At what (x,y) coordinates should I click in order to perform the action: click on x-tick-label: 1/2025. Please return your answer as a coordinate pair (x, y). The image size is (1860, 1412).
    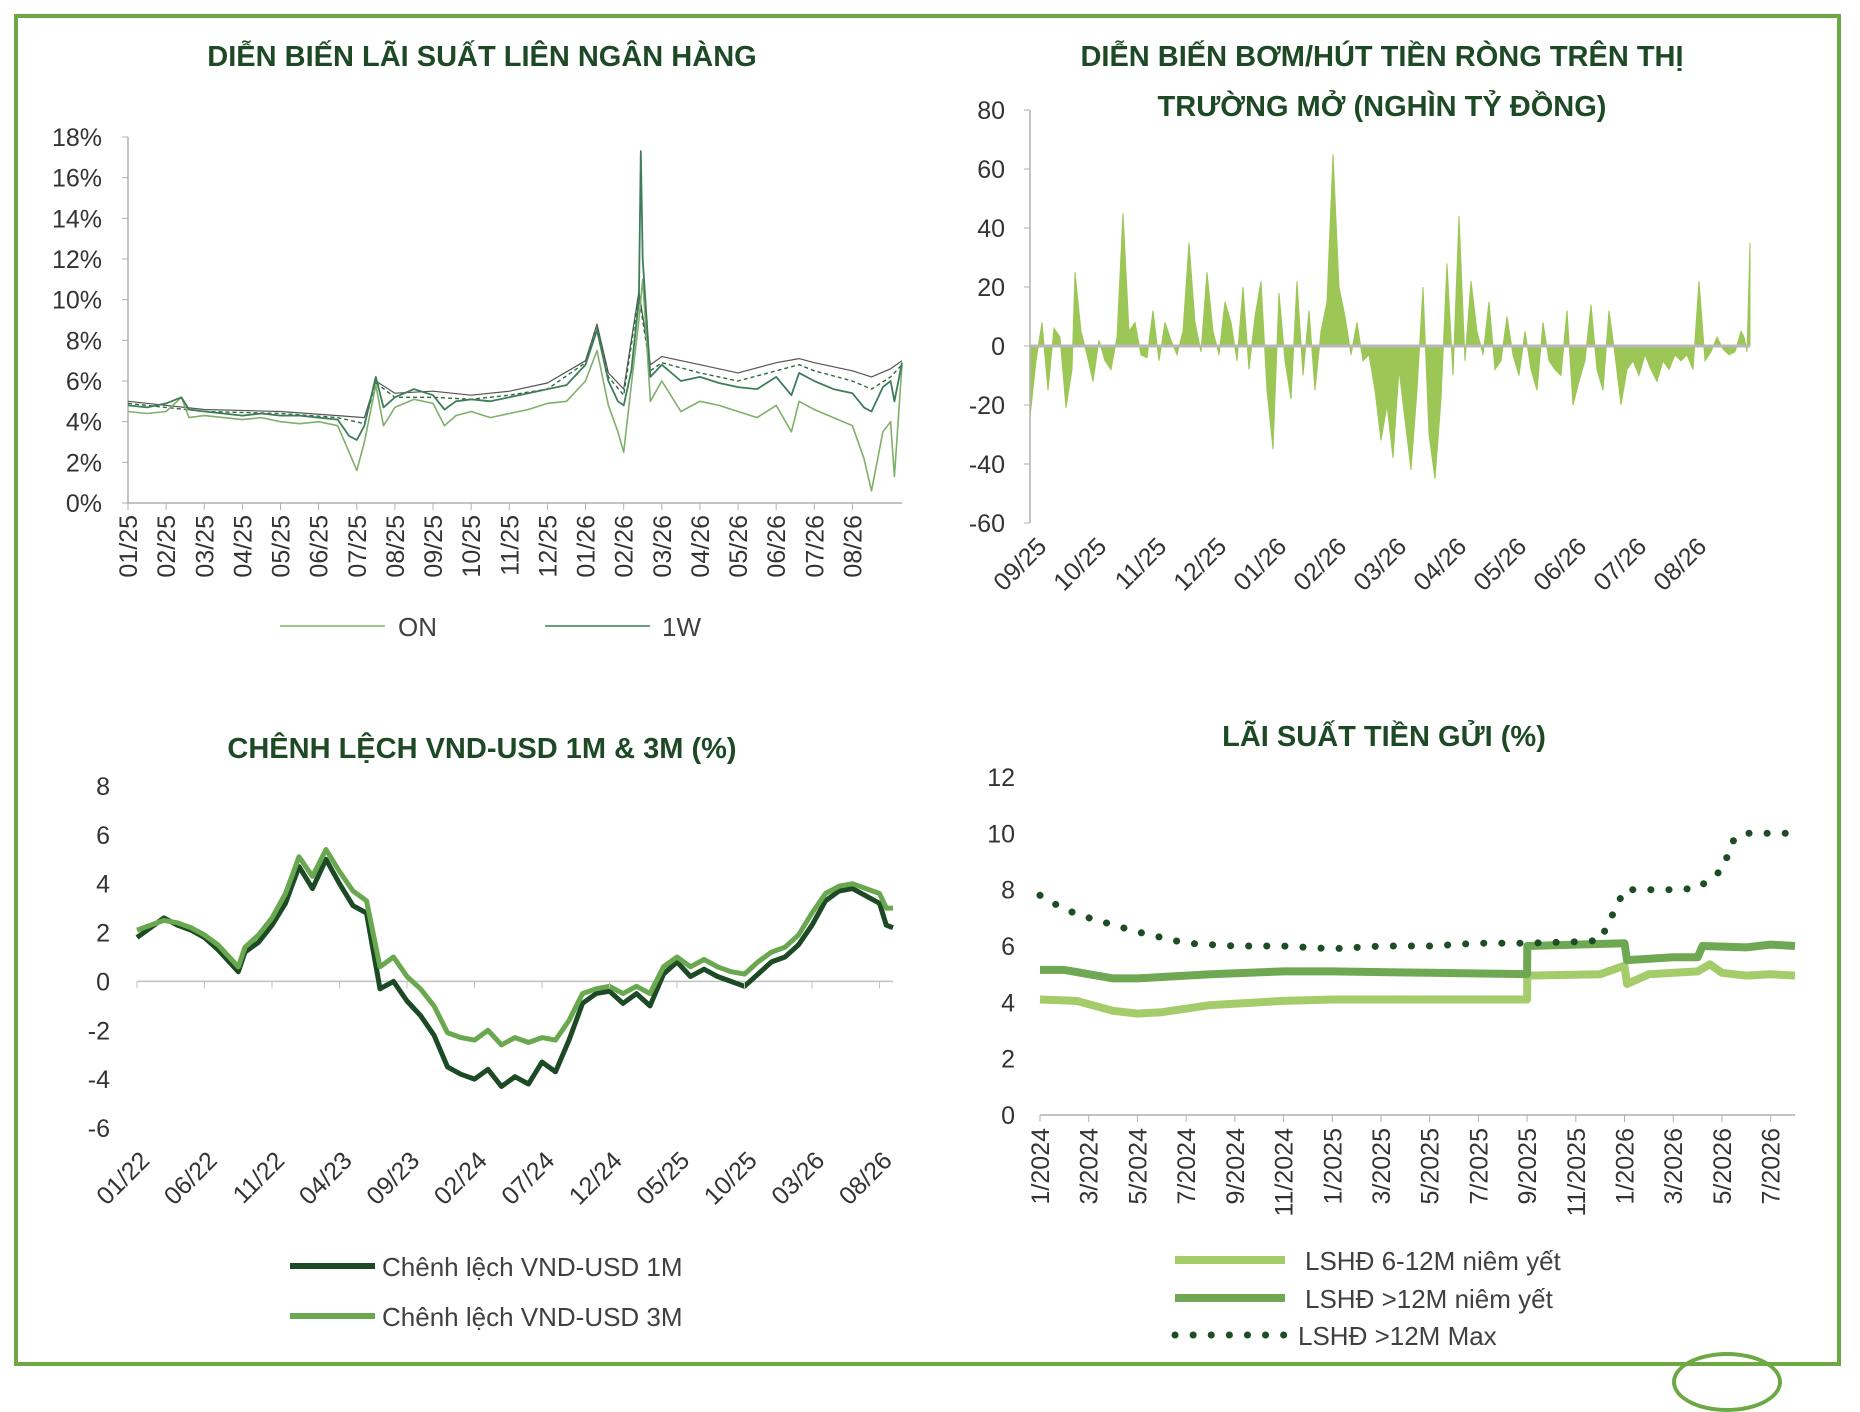
    Looking at the image, I should click on (1333, 1166).